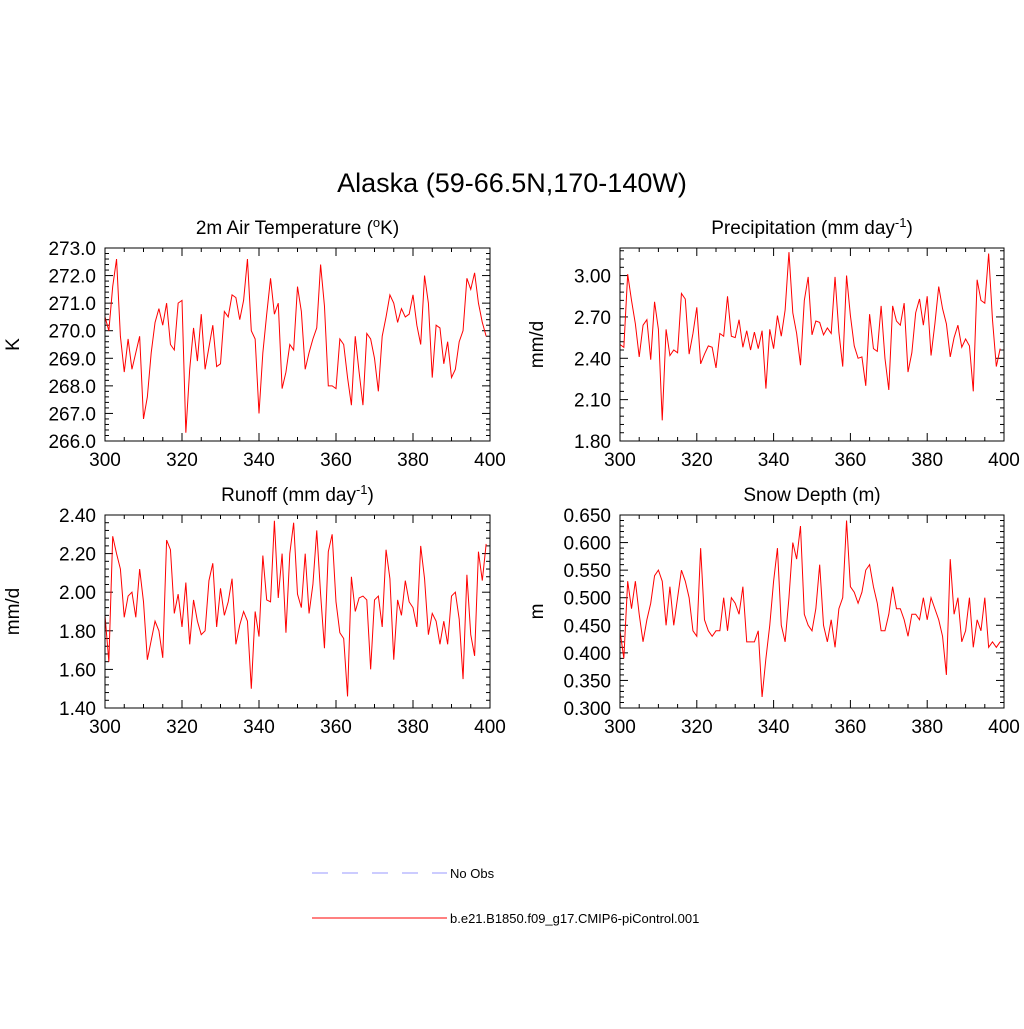  I want to click on y-tick-label: 2.70, so click(592, 318).